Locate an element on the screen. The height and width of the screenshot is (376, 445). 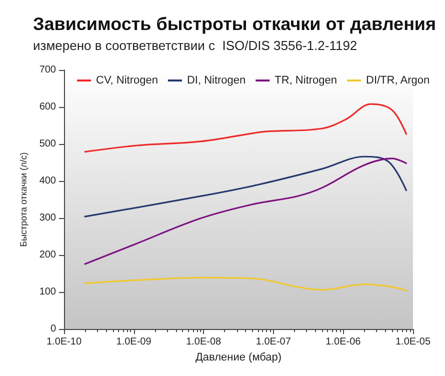
legend-label: DI, Nitrogen is located at coordinates (216, 80).